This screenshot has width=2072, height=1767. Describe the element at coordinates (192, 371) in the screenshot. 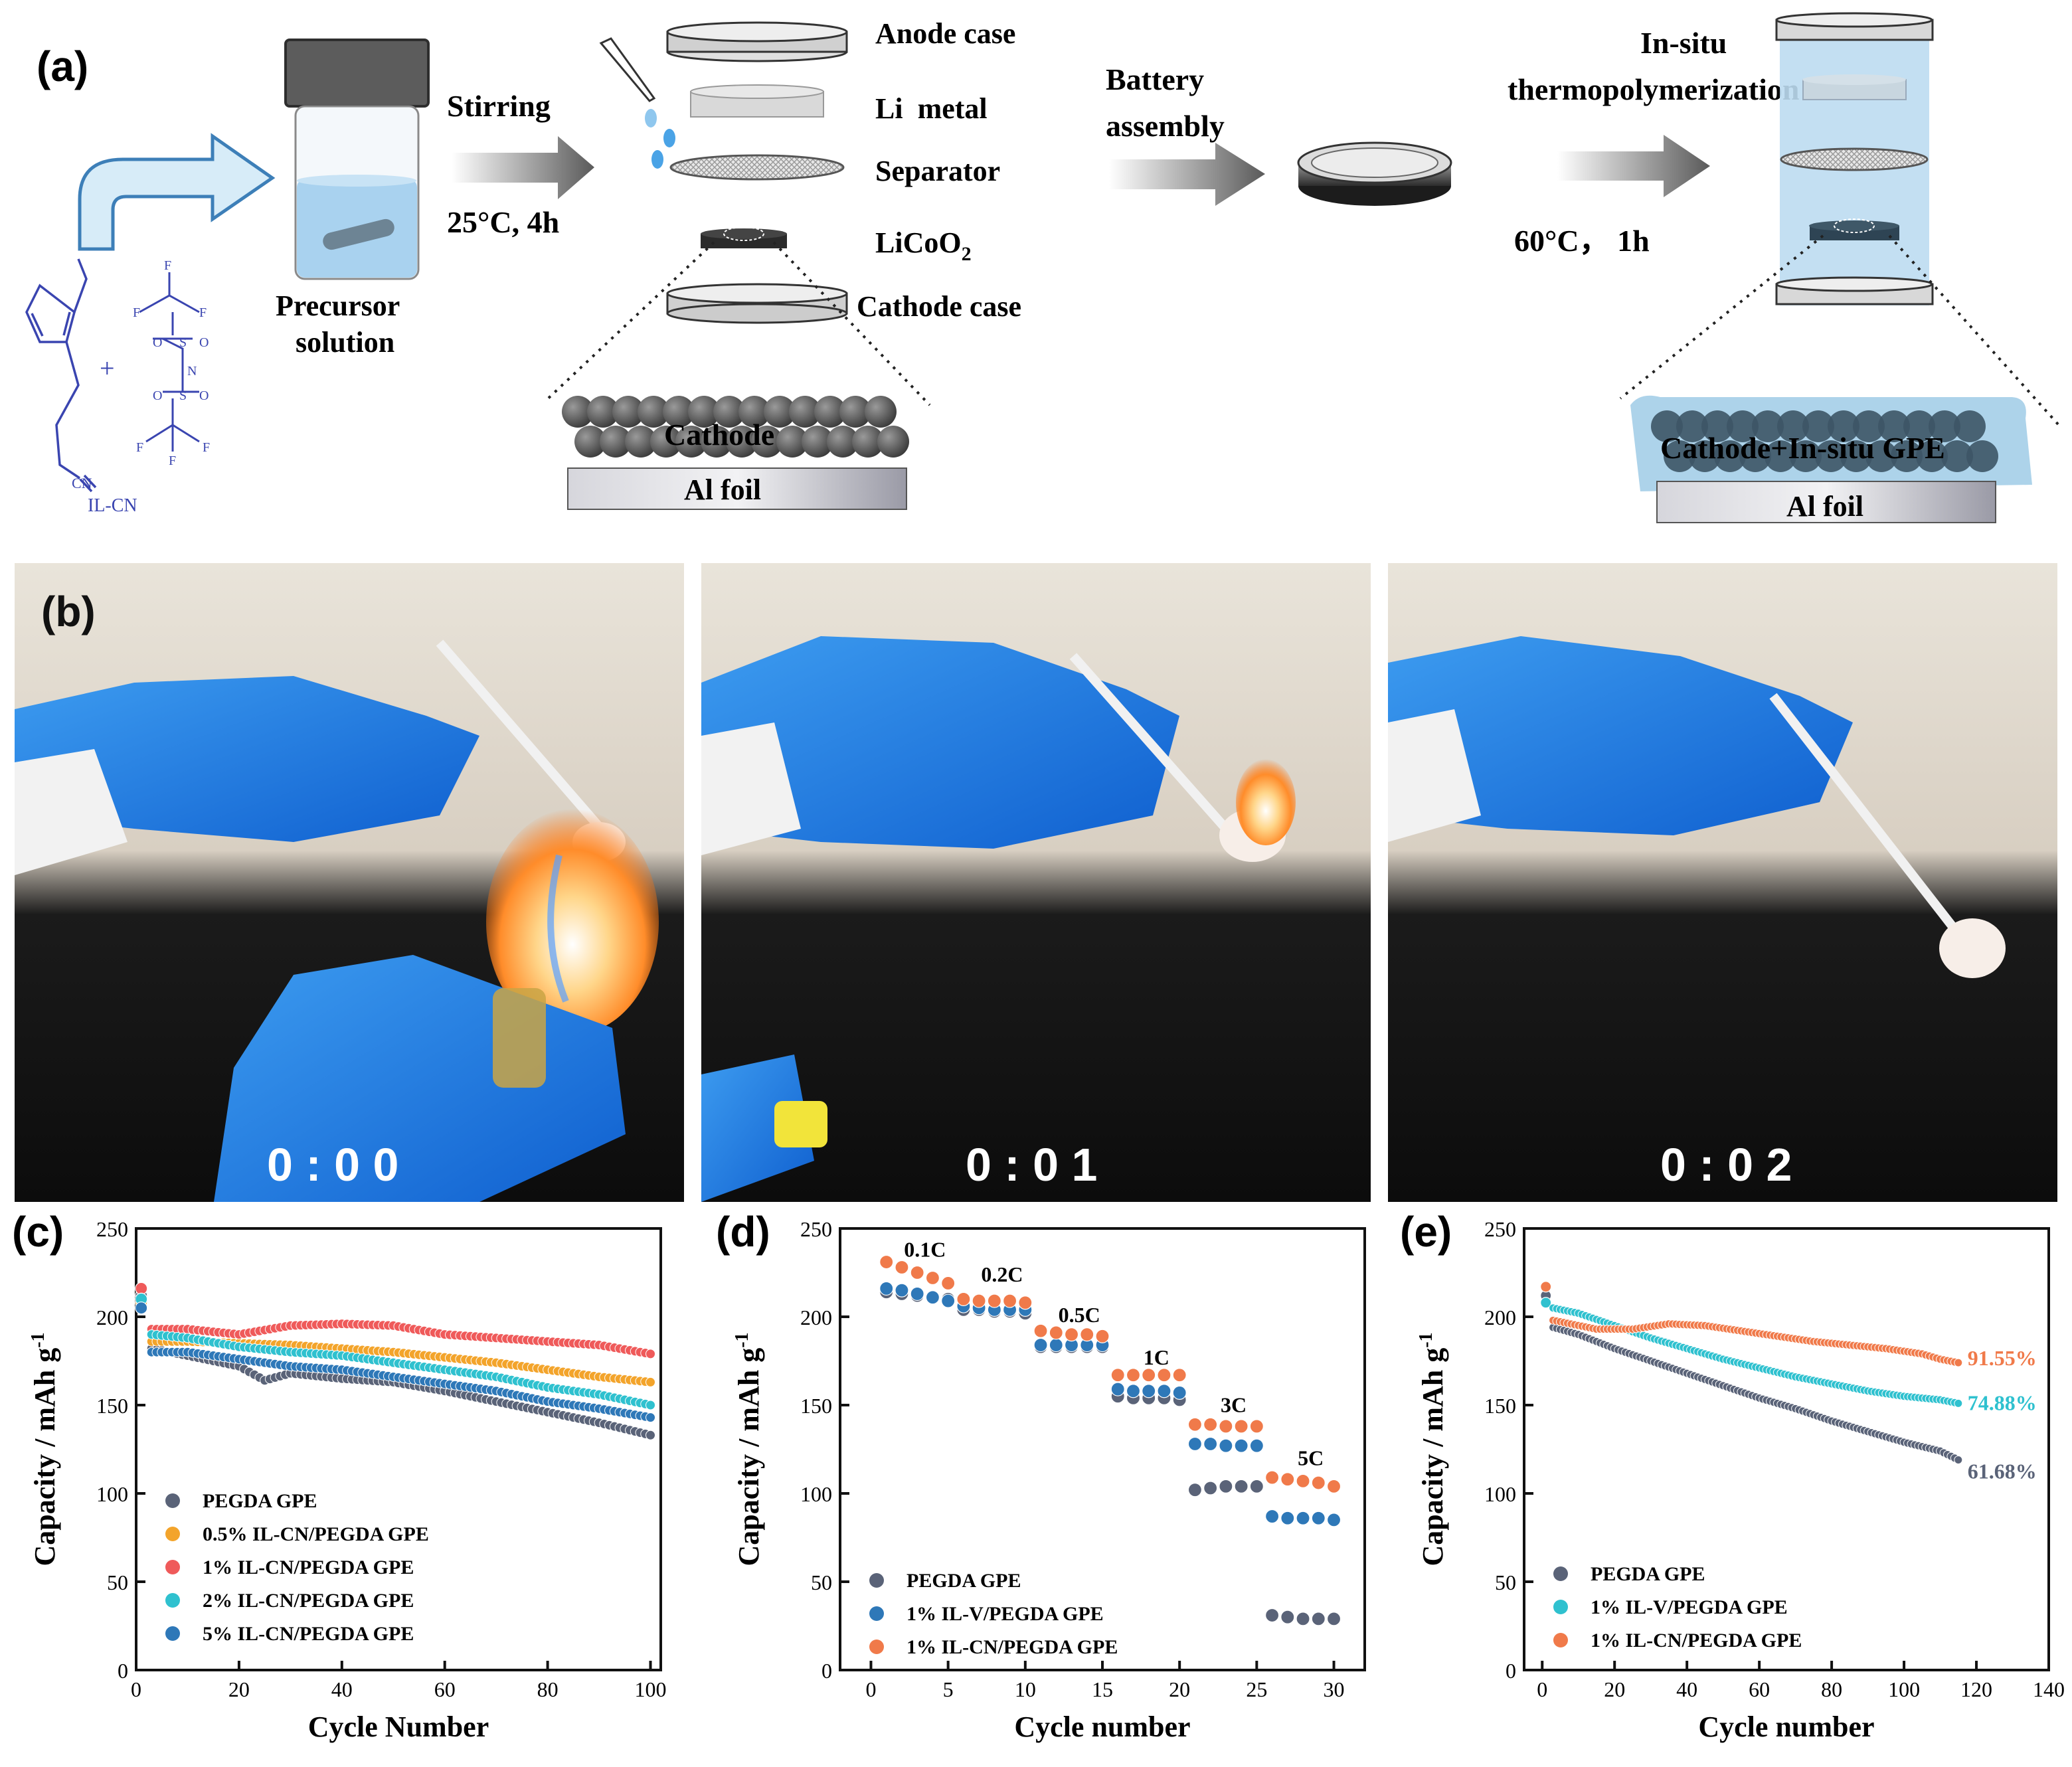

I see `svg-text: N` at that location.